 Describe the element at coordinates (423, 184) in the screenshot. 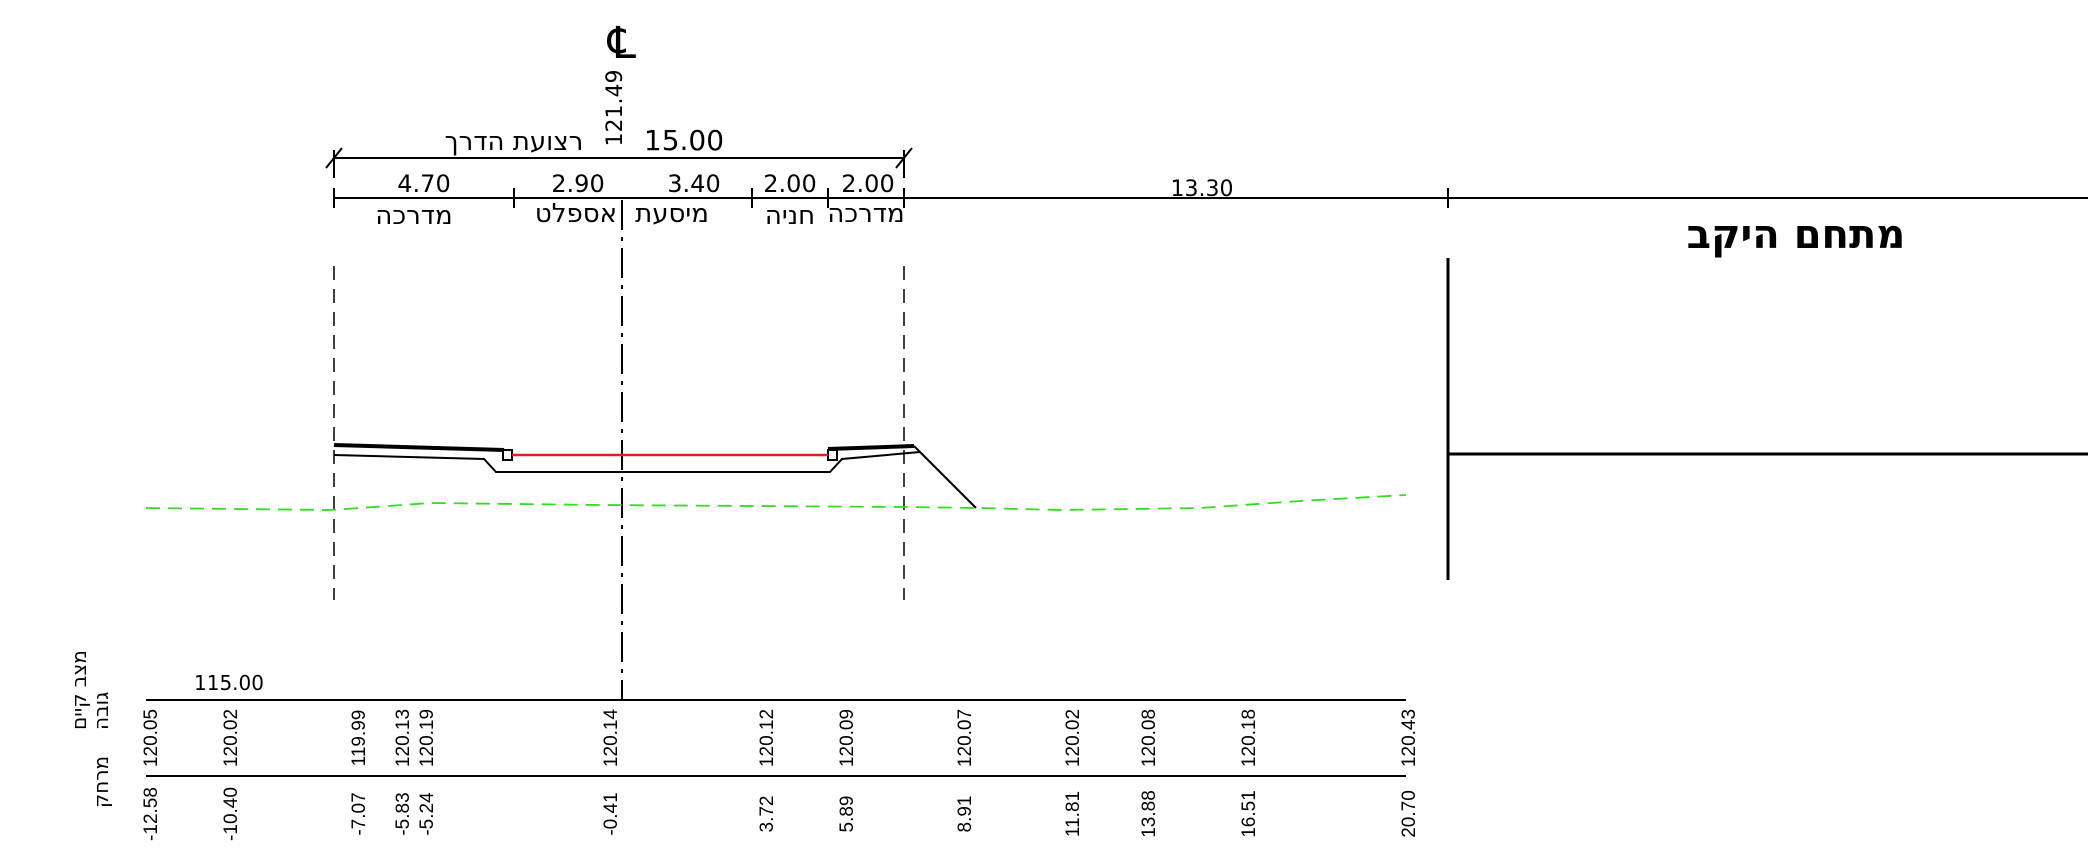

I see `segment-width: 4.70` at that location.